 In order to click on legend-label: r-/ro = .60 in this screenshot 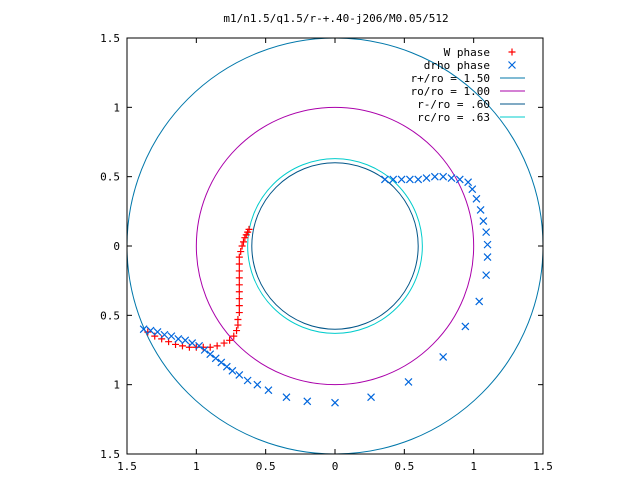, I will do `click(453, 104)`.